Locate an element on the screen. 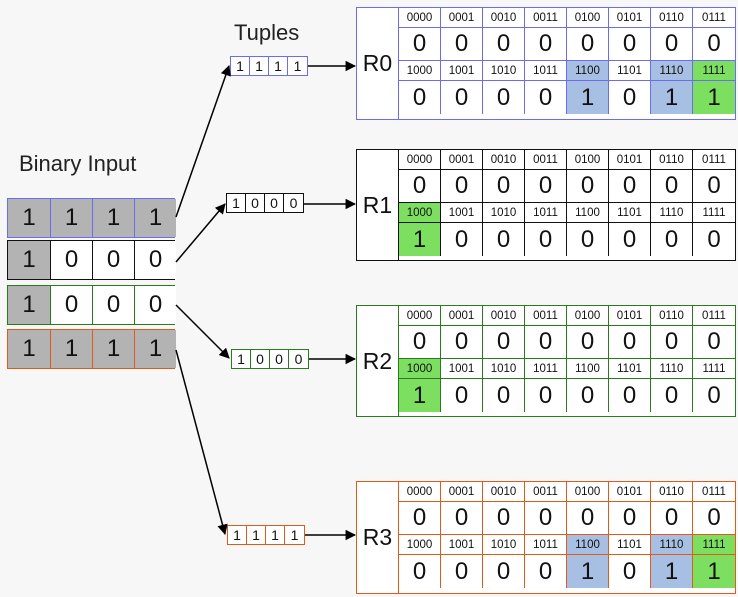  input-row-1: 1 0 0 0 is located at coordinates (91, 260).